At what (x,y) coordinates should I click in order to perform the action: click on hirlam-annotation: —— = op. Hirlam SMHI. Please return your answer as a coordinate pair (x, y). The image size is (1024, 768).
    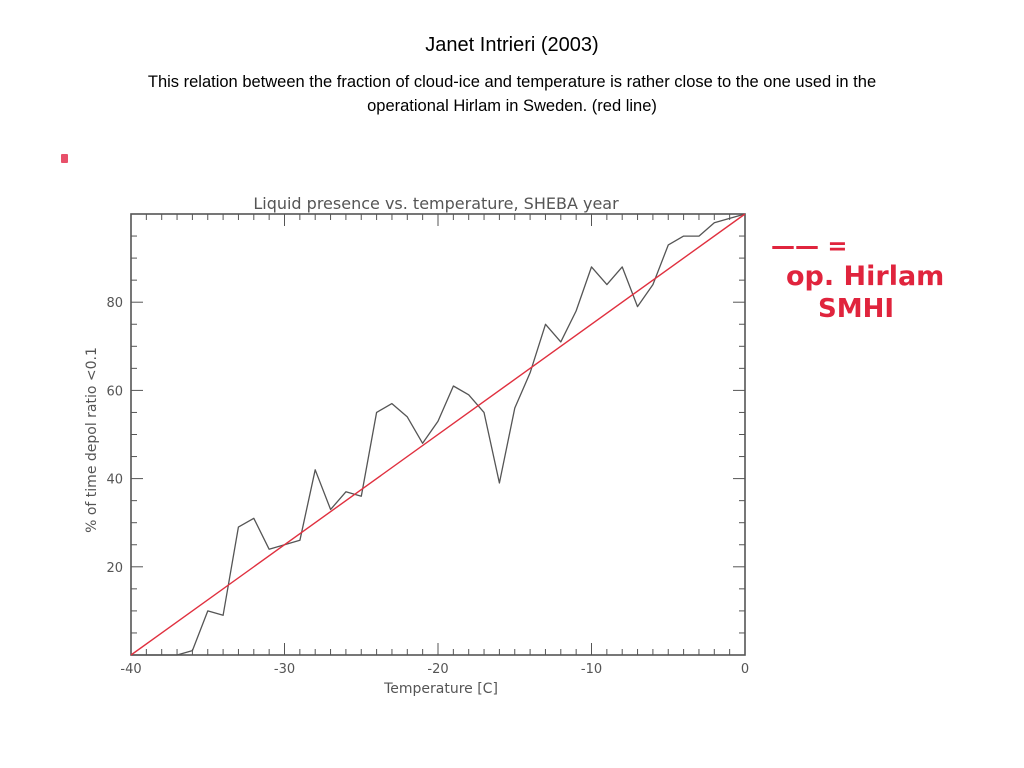
    Looking at the image, I should click on (857, 278).